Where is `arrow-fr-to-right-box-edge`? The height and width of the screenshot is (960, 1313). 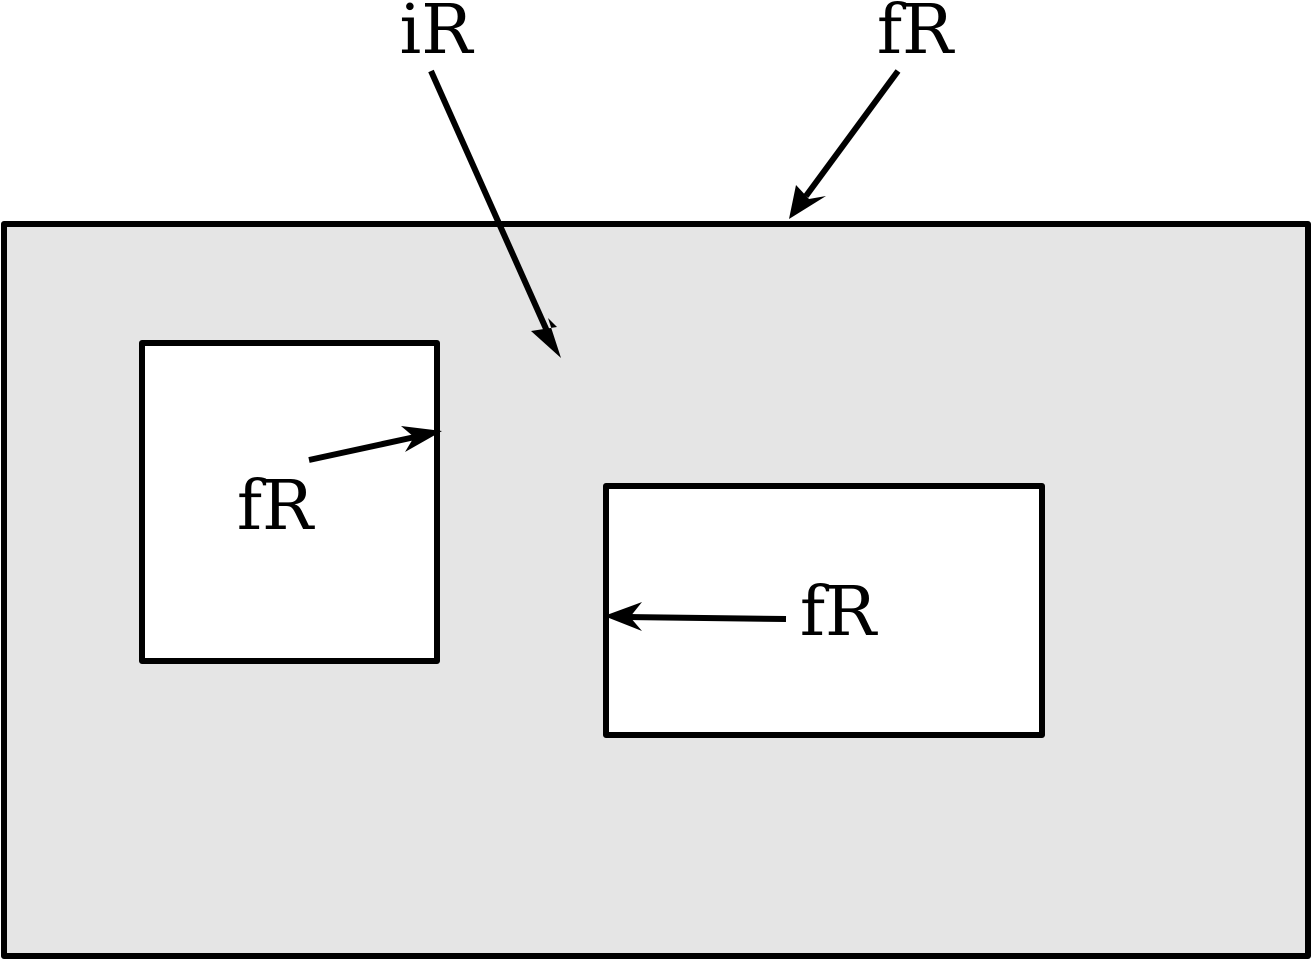 arrow-fr-to-right-box-edge is located at coordinates (695, 616).